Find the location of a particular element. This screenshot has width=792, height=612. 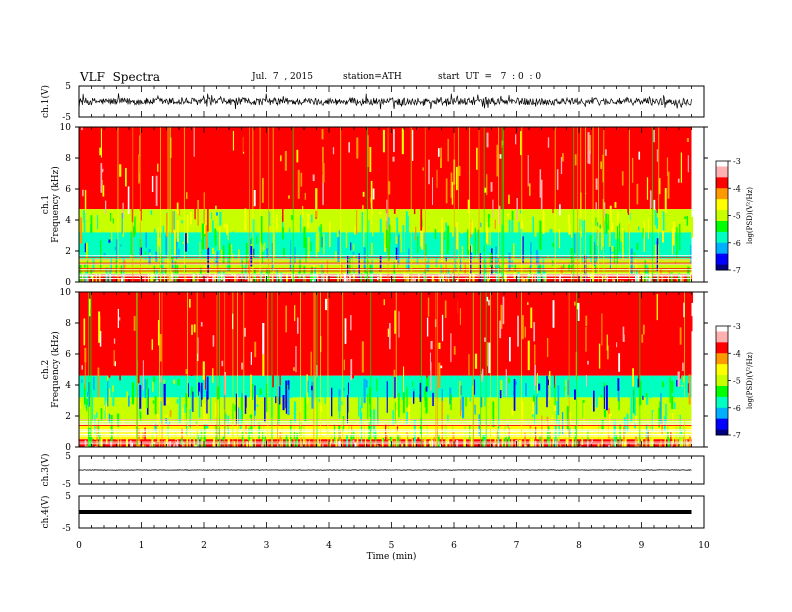

panel-5: 5 -5 ch.4(V) is located at coordinates (372, 513).